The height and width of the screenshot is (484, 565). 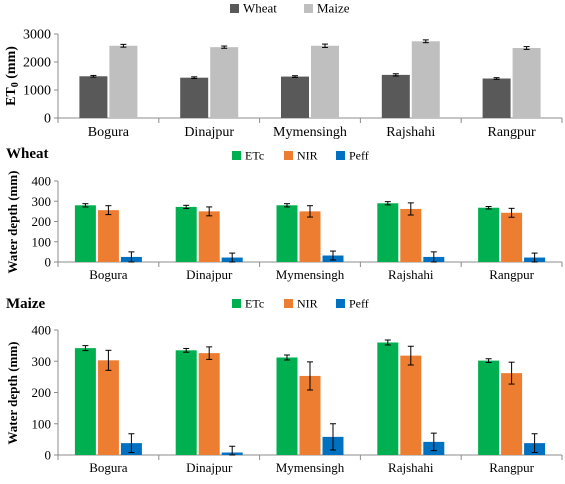 I want to click on wheat-panel-title: Wheat, so click(x=27, y=154).